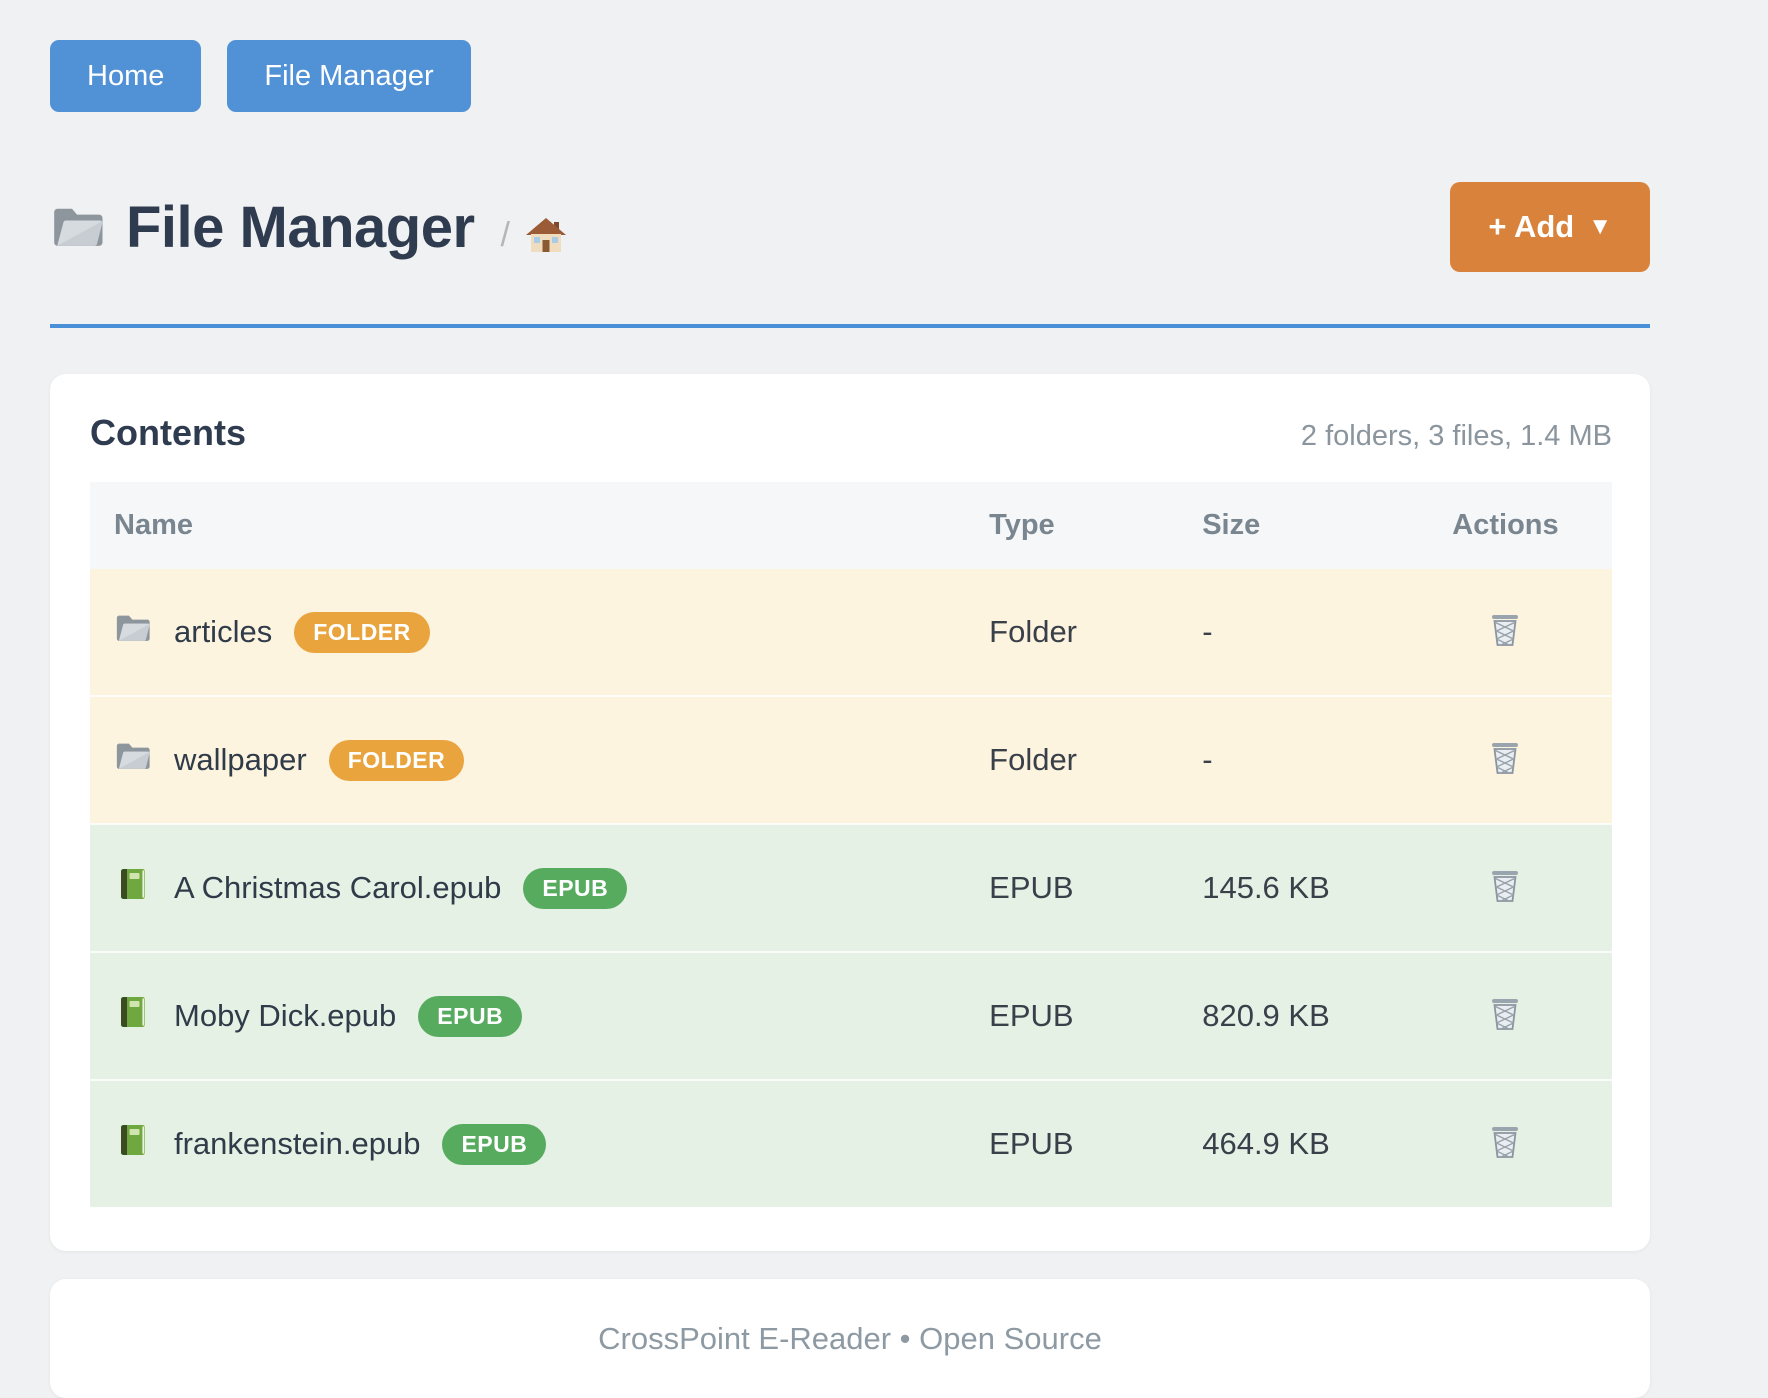 Image resolution: width=1768 pixels, height=1398 pixels. What do you see at coordinates (850, 326) in the screenshot?
I see `header-divider` at bounding box center [850, 326].